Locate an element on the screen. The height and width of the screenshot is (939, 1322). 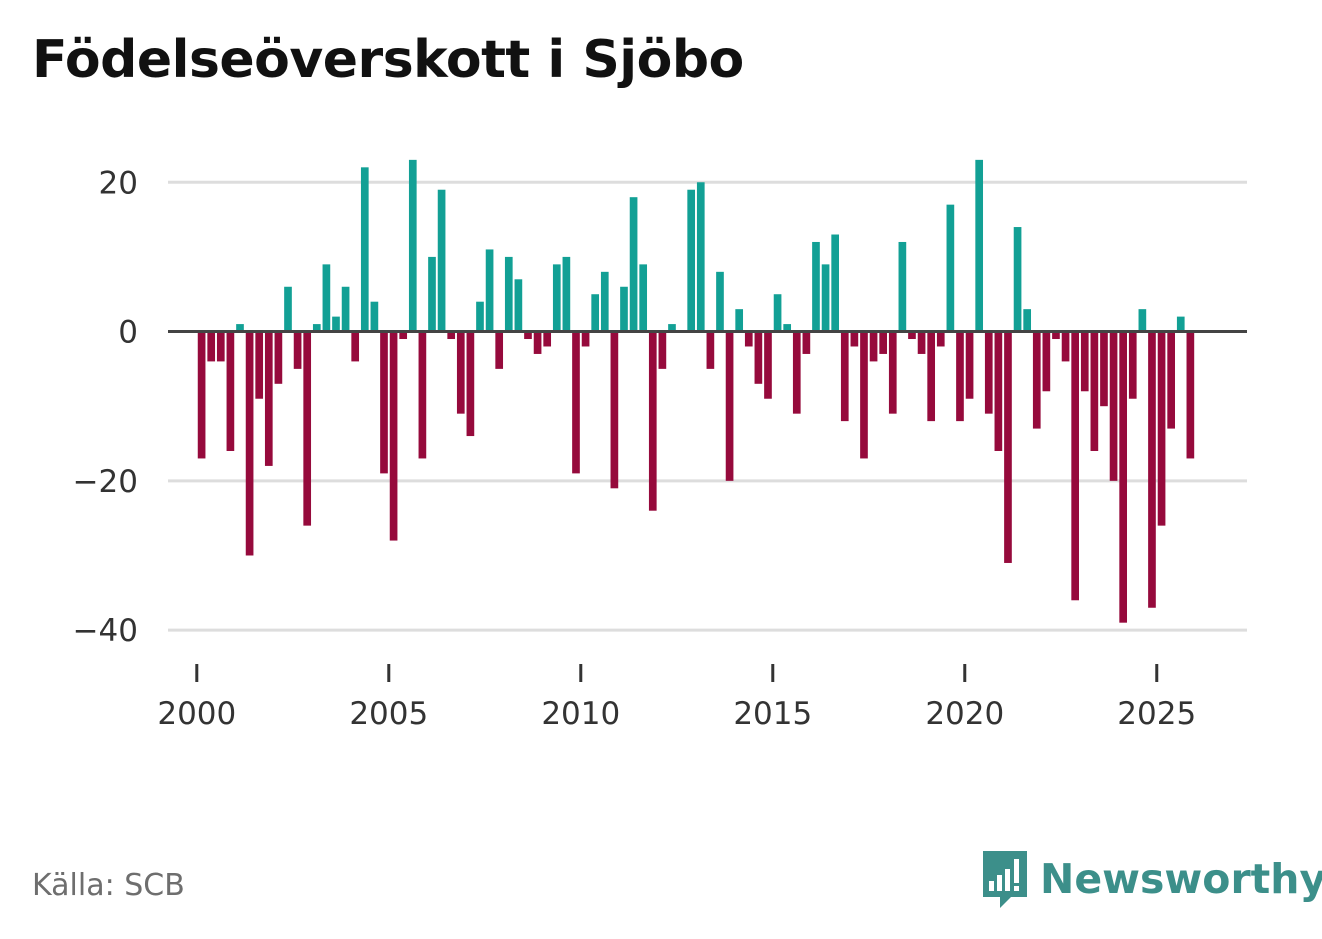
x-tick-label: 2015 is located at coordinates (772, 714).